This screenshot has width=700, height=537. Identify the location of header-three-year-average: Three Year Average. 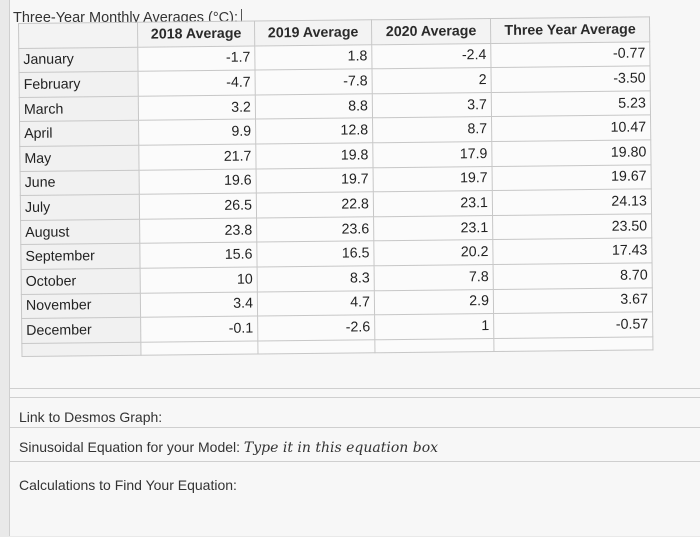
(570, 30).